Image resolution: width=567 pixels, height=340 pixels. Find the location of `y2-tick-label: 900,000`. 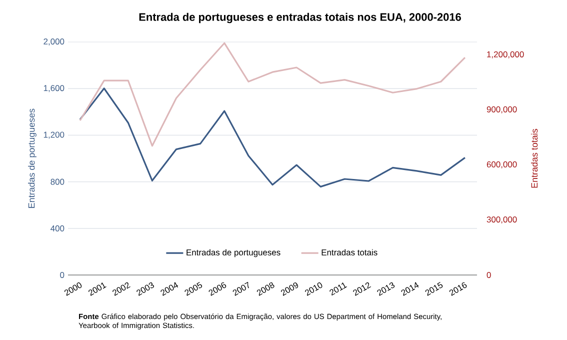

y2-tick-label: 900,000 is located at coordinates (501, 110).